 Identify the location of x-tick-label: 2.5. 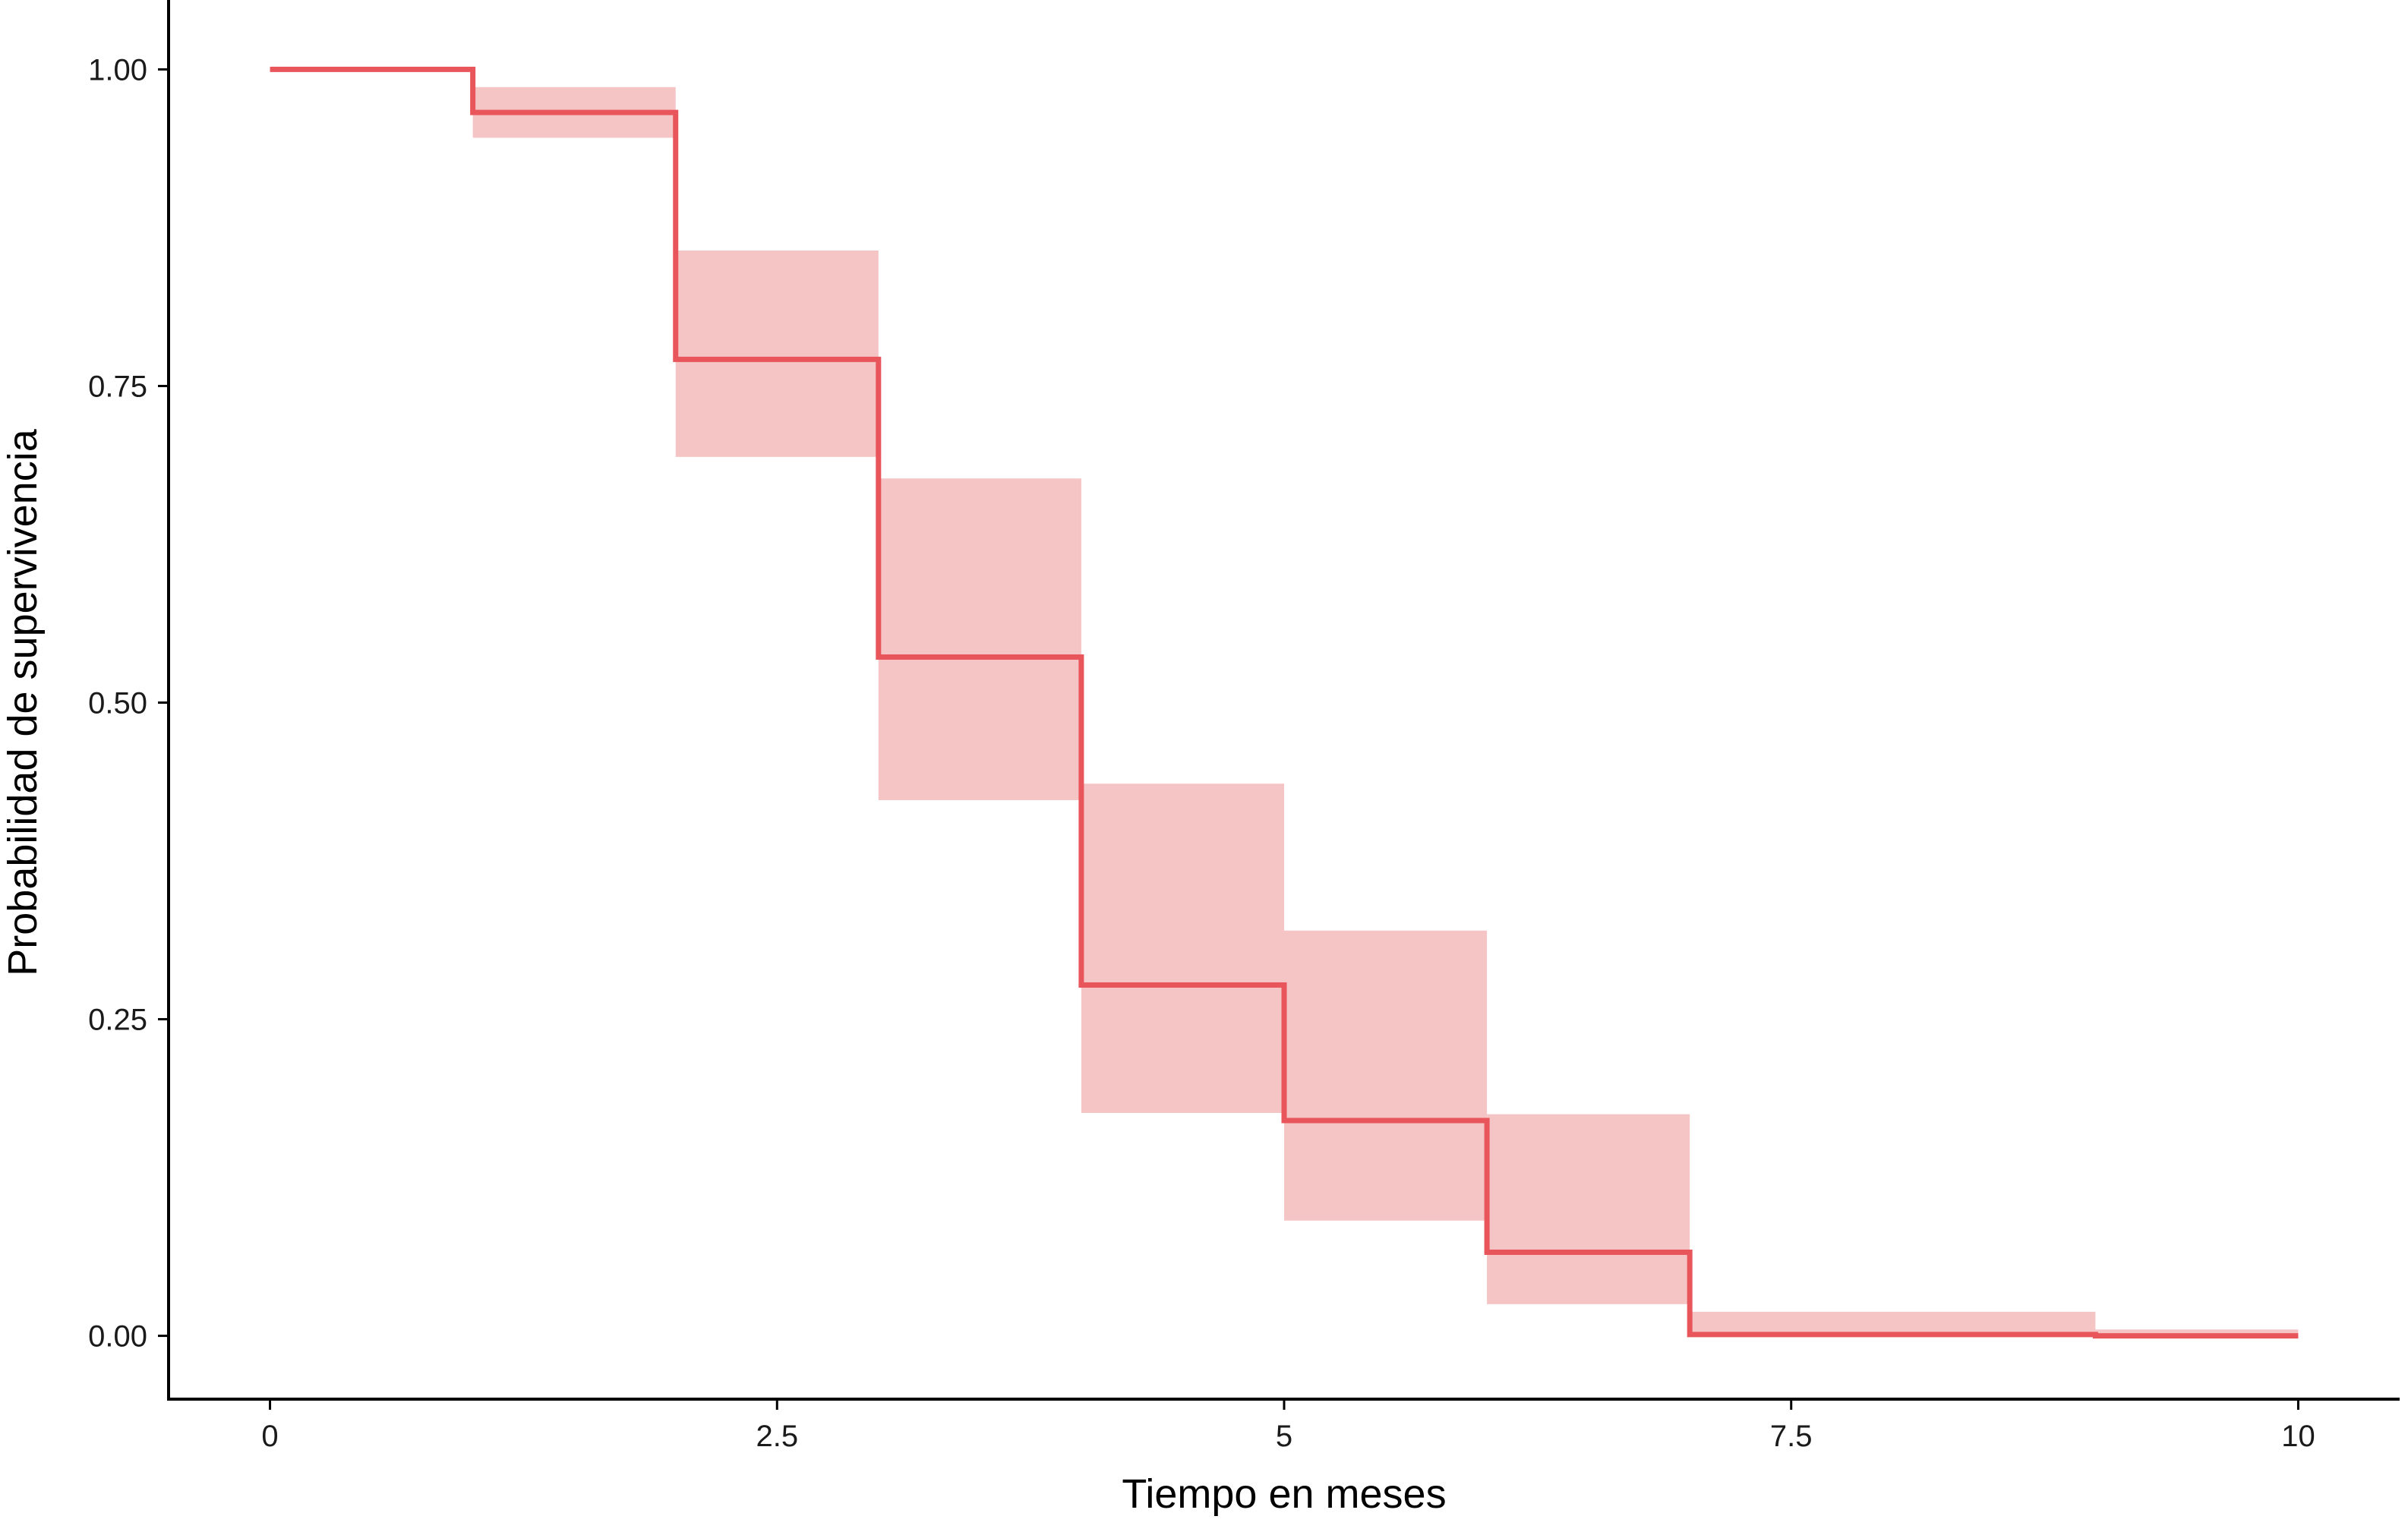
(777, 1436).